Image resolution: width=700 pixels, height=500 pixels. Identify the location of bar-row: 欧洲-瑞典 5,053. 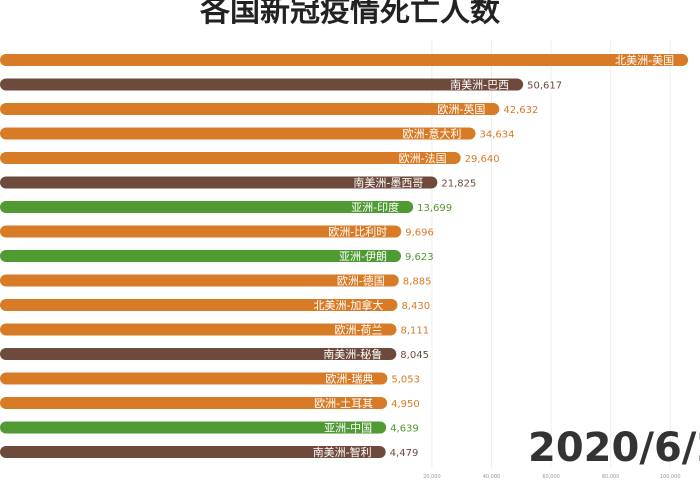
(210, 379).